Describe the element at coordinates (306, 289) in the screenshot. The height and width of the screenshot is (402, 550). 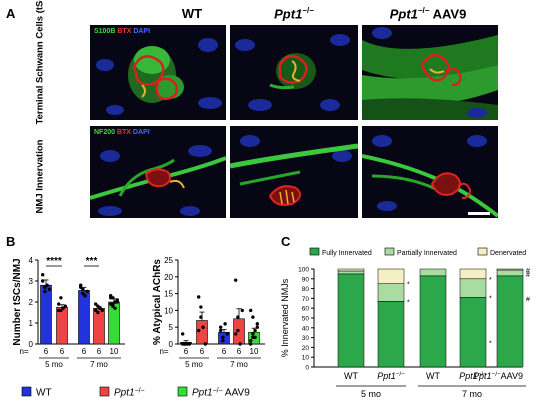
I see `y-tick-label: 80` at that location.